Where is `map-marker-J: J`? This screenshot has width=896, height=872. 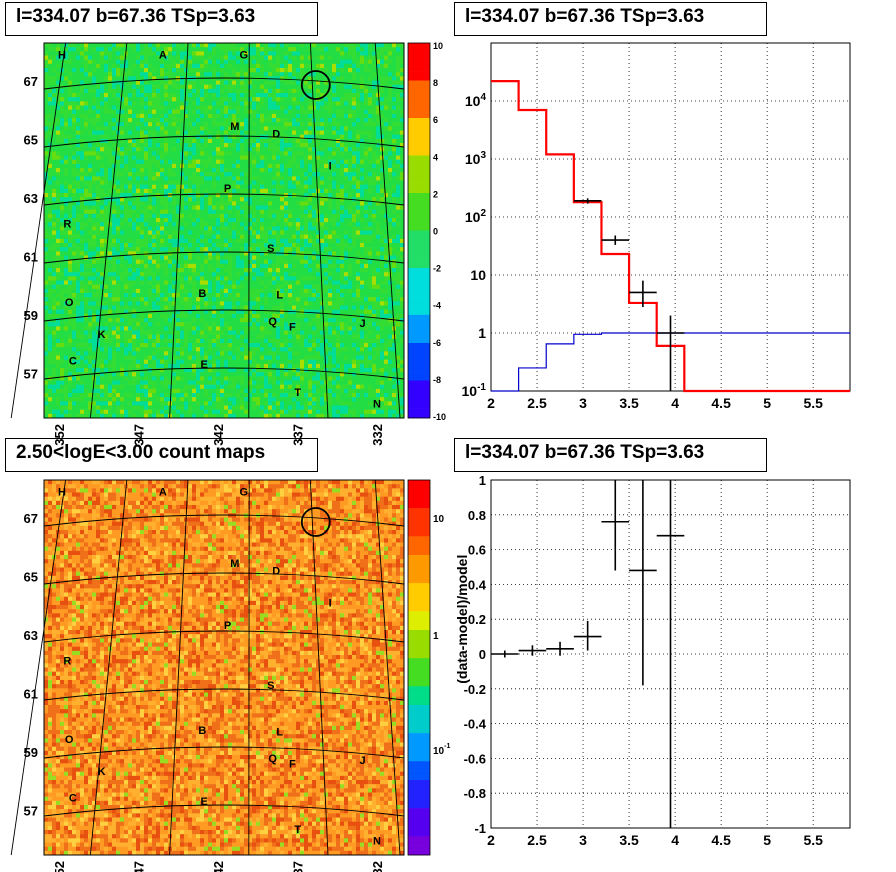 map-marker-J: J is located at coordinates (363, 761).